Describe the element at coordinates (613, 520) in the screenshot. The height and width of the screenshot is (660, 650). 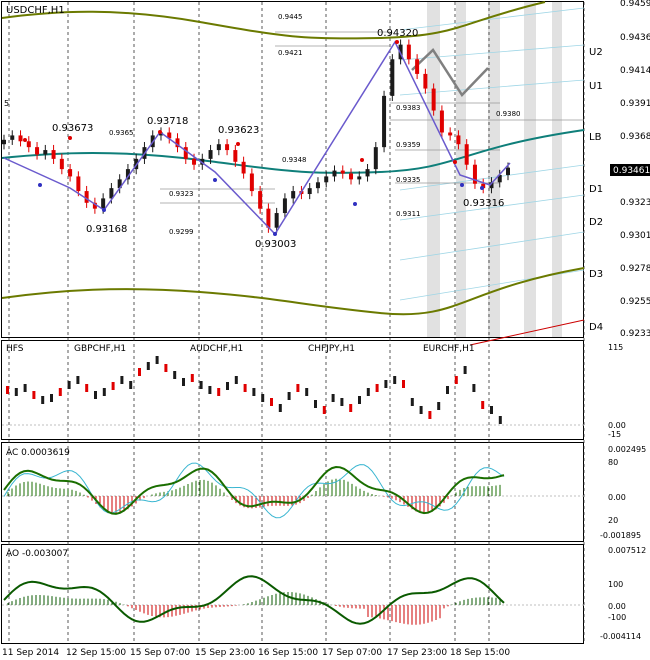
I see `ac-axis-tick: 20` at that location.